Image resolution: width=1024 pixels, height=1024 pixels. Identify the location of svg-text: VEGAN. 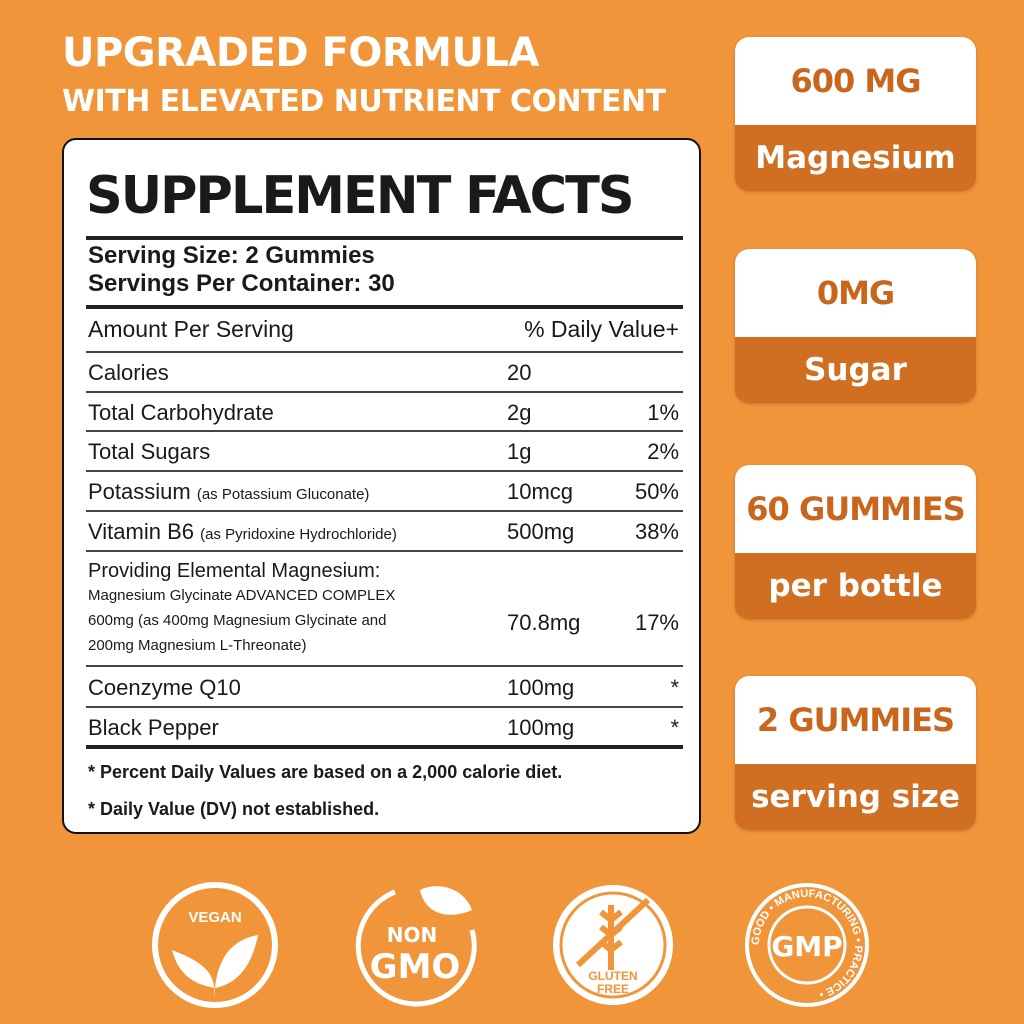
(214, 917).